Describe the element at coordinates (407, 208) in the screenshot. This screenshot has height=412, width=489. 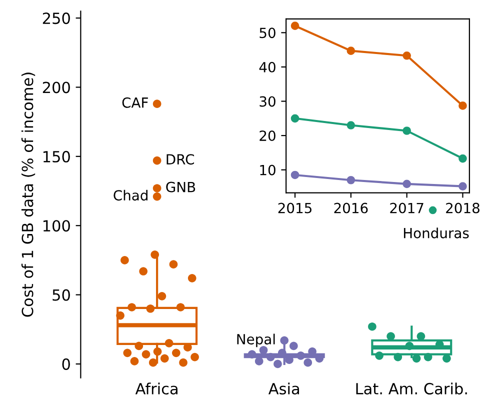
I see `x-tick-label: 2017` at that location.